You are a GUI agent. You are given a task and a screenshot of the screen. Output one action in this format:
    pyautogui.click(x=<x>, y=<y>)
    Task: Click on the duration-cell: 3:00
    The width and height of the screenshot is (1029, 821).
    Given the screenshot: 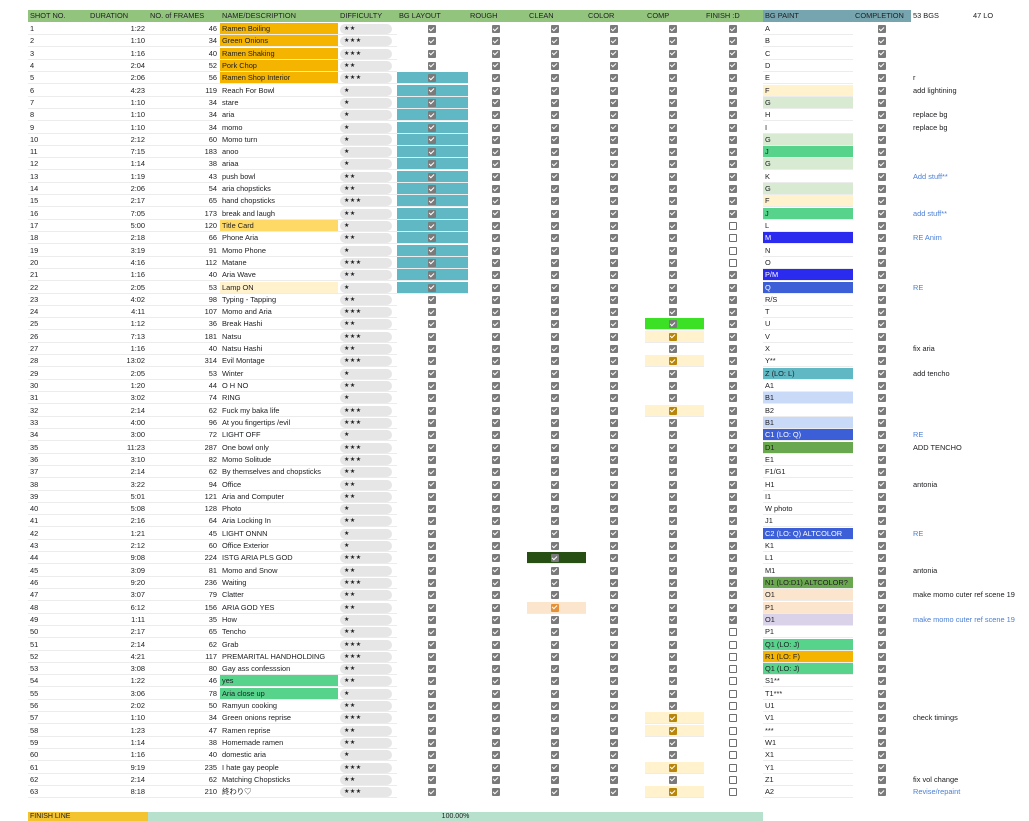 What is the action you would take?
    pyautogui.click(x=118, y=435)
    